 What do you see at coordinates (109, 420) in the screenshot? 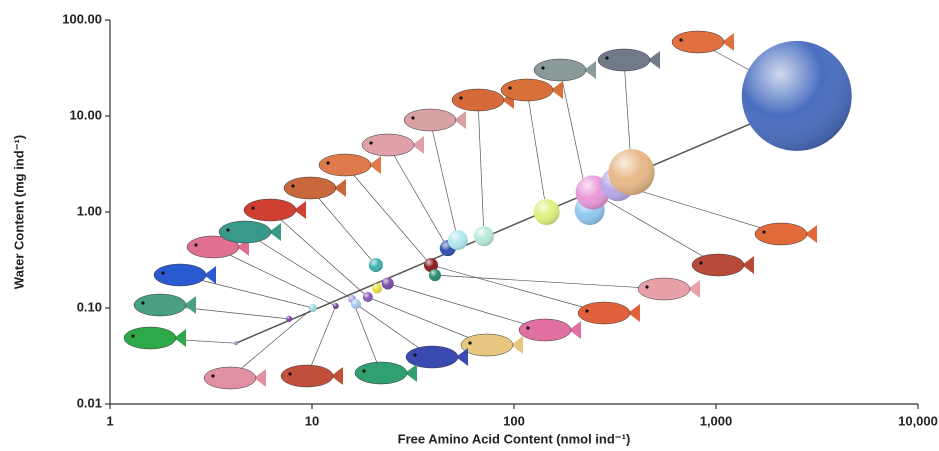
I see `x-tick-label: 1` at bounding box center [109, 420].